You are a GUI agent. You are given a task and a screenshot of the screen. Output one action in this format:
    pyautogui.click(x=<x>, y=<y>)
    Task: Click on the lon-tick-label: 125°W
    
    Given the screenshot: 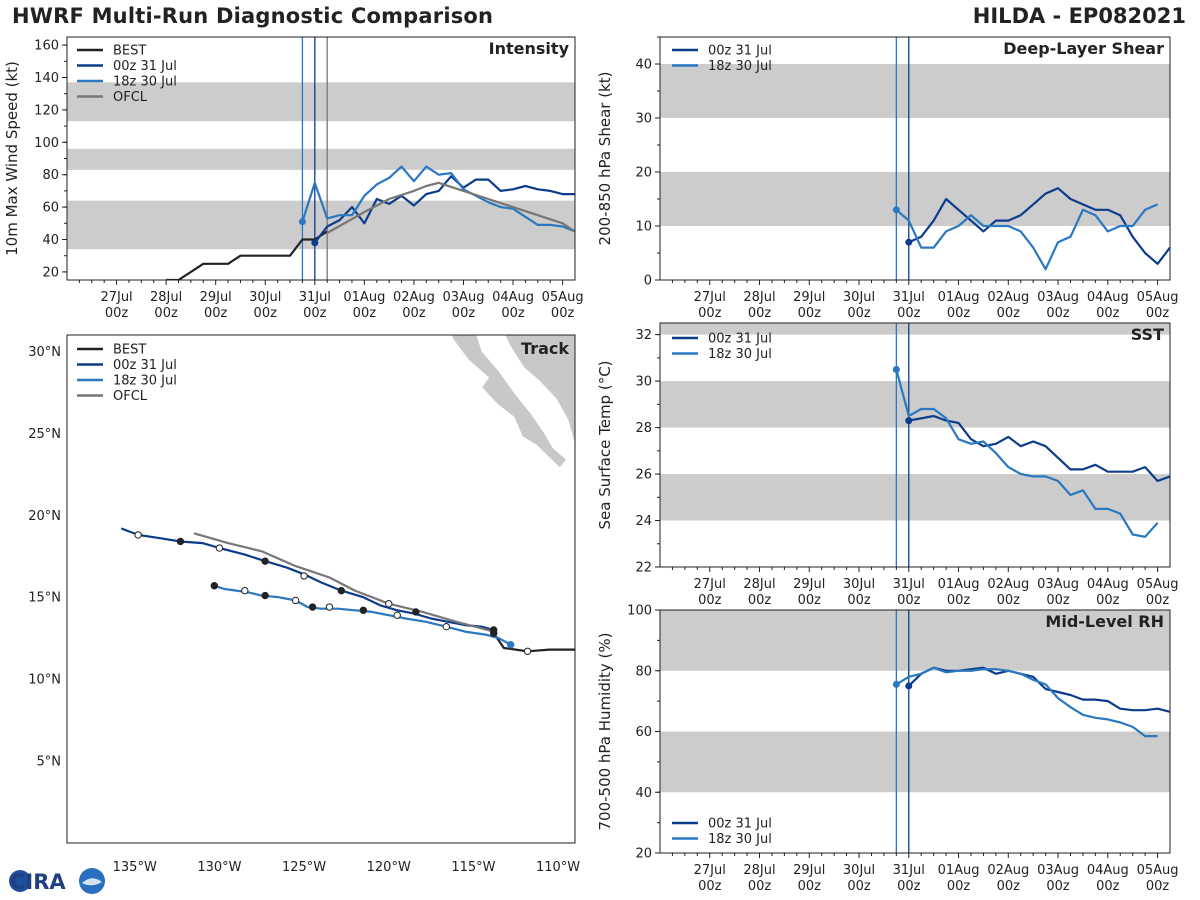 What is the action you would take?
    pyautogui.click(x=304, y=867)
    